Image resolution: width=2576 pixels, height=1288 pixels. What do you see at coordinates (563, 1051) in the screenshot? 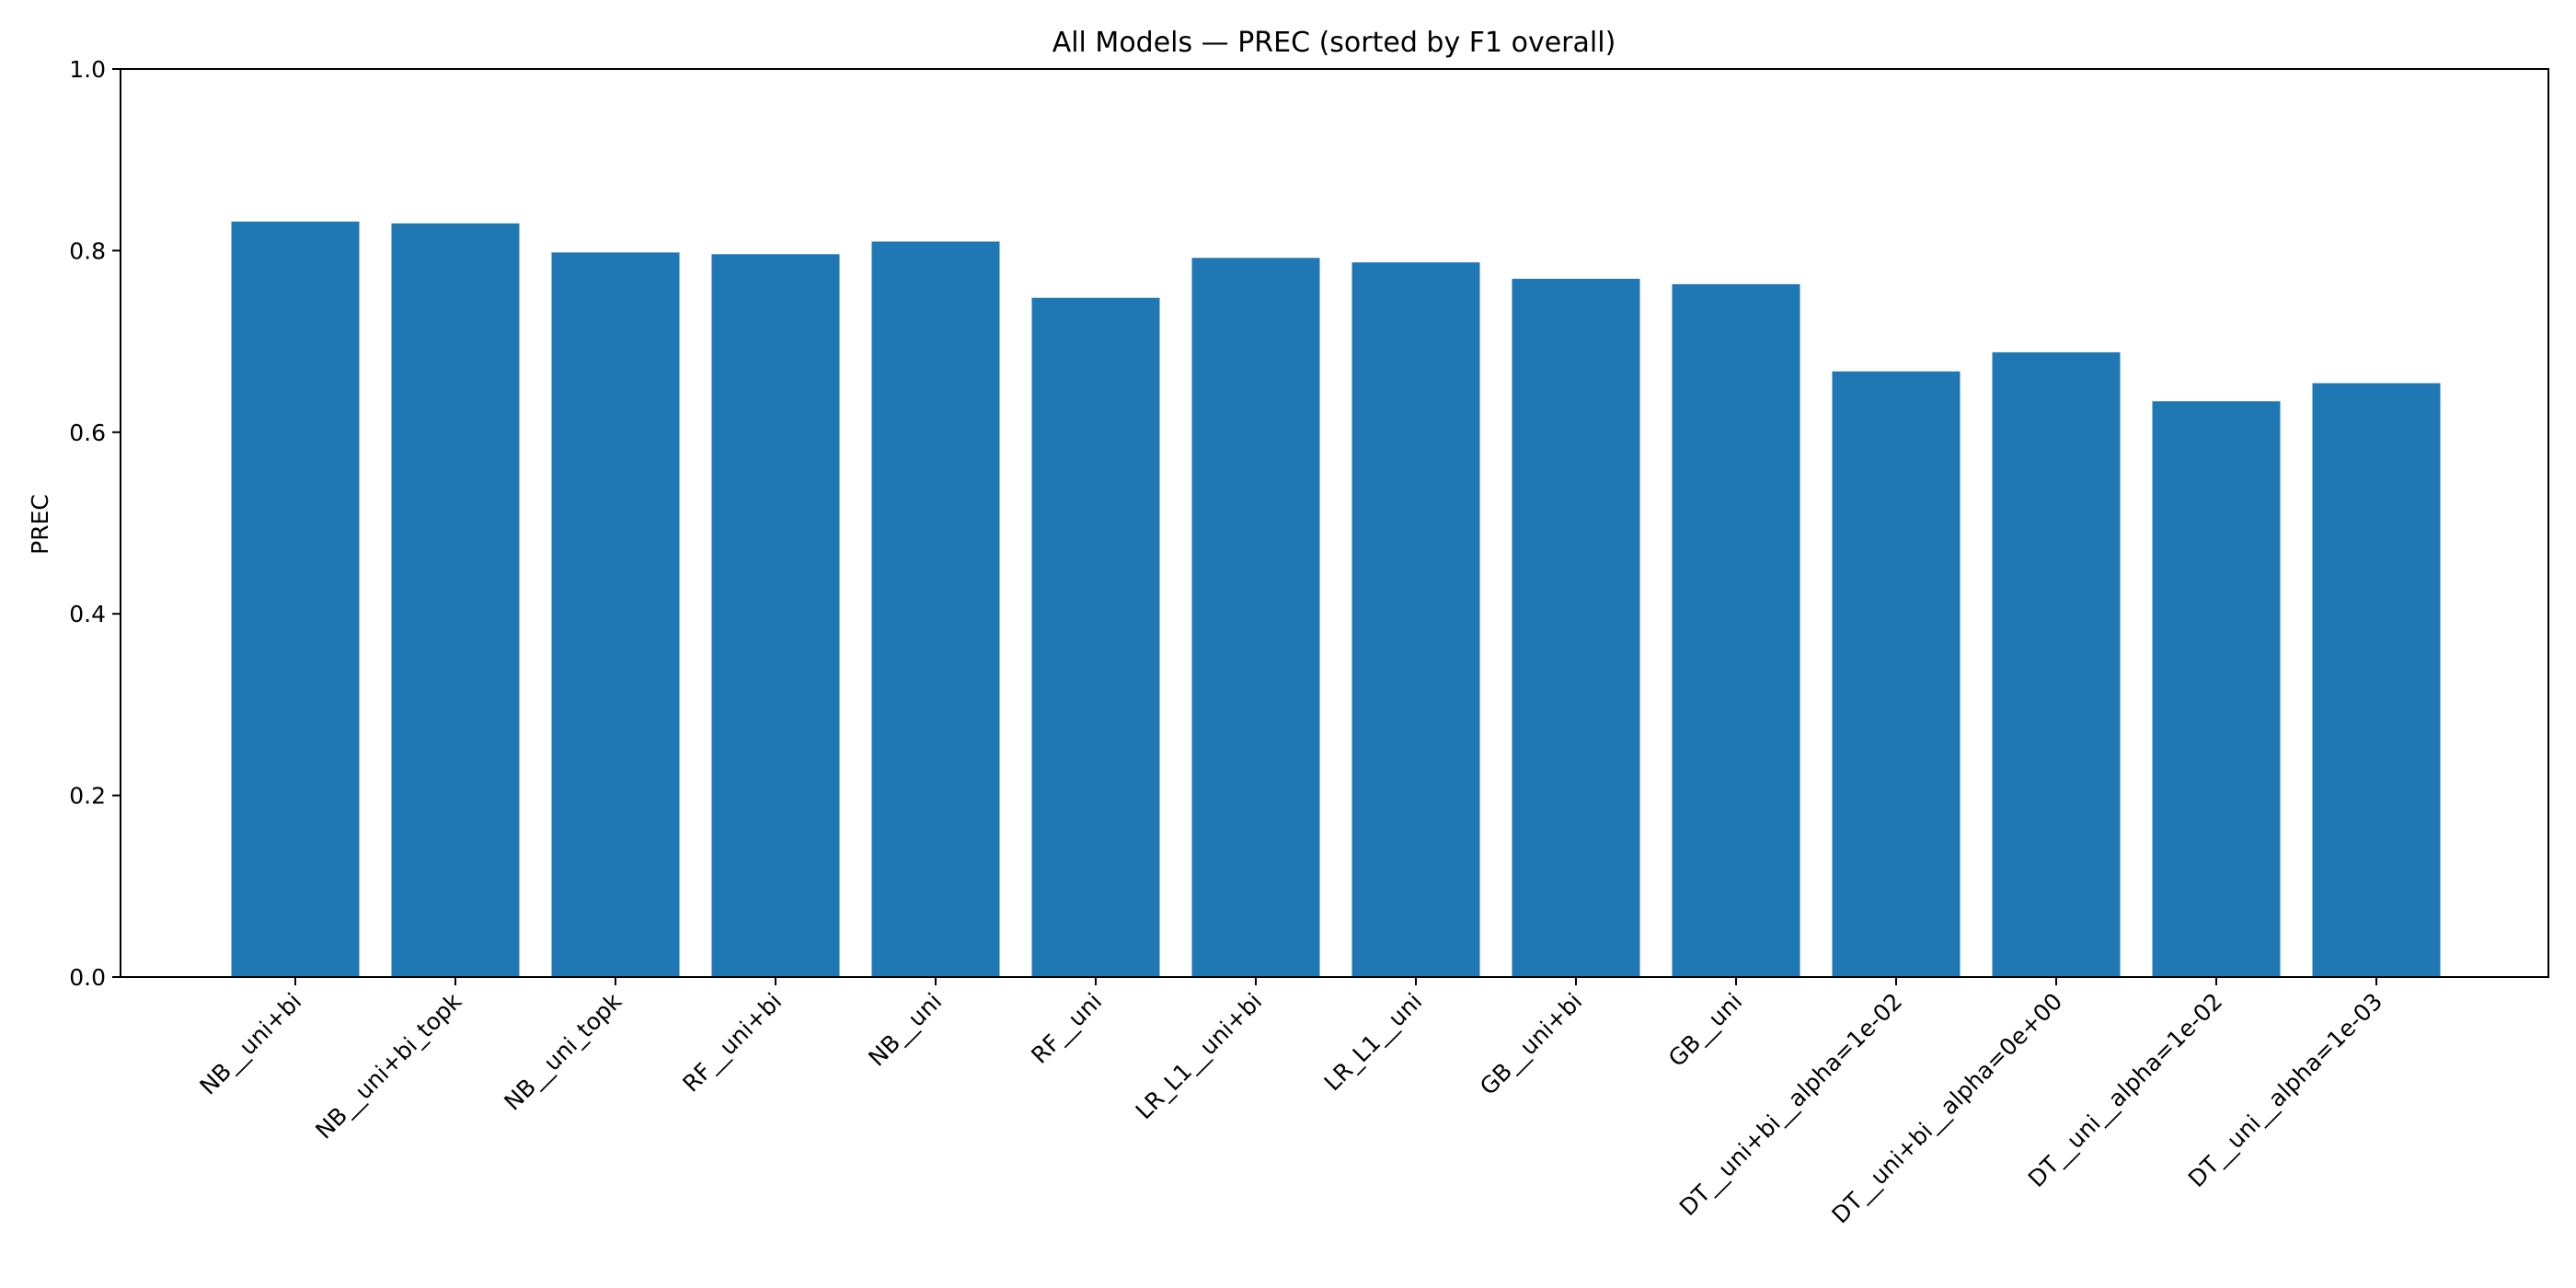
I see `x-tick-label: NB__uni_topk` at bounding box center [563, 1051].